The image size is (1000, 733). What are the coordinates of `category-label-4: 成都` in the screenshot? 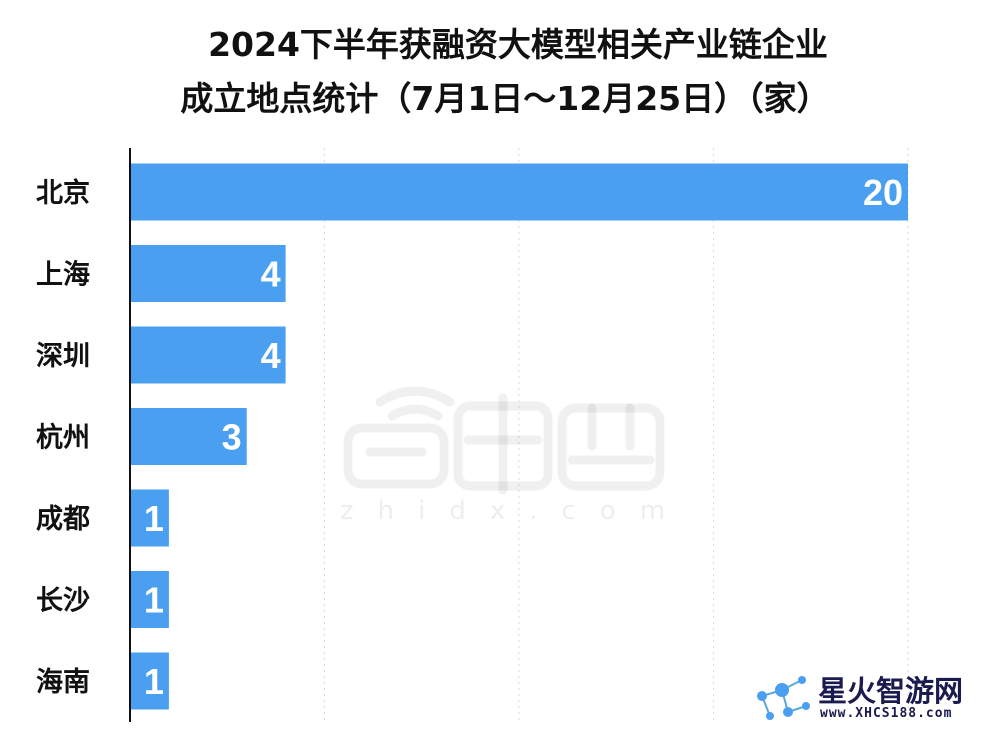 It's located at (63, 519).